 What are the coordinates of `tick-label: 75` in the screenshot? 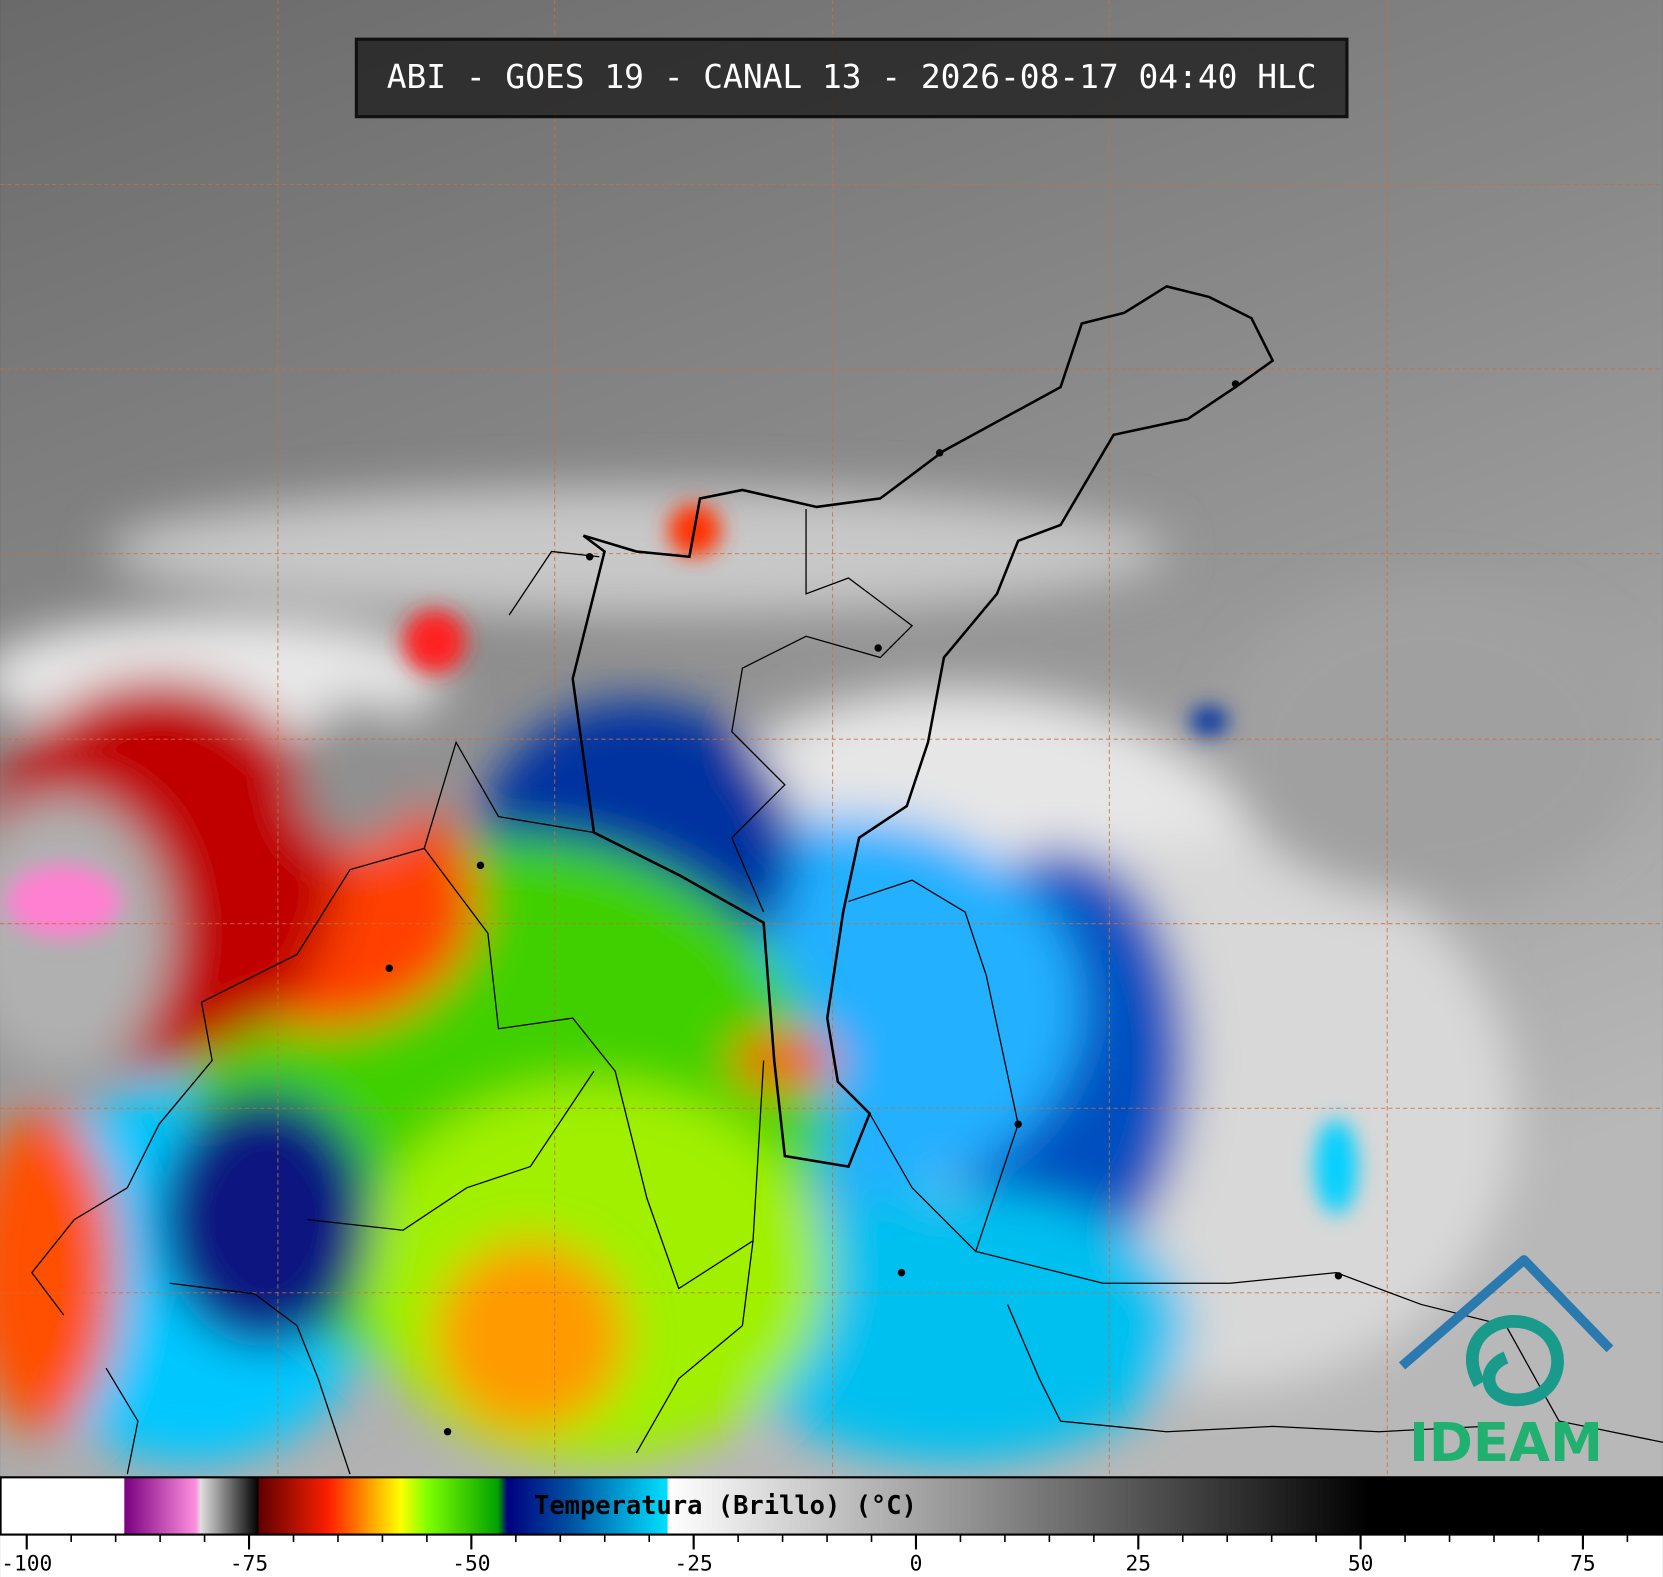 It's located at (1583, 1563).